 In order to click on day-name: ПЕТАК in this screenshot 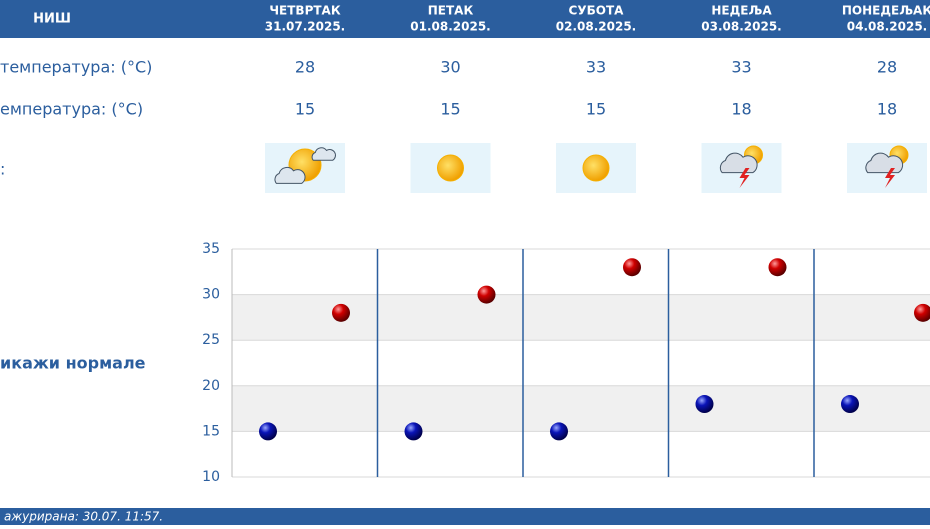, I will do `click(451, 11)`.